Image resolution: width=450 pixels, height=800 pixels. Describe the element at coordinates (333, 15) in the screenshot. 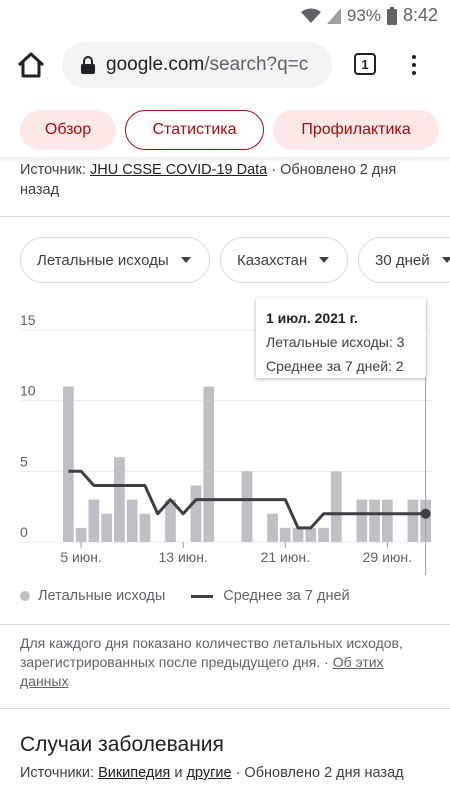

I see `signal-icon` at that location.